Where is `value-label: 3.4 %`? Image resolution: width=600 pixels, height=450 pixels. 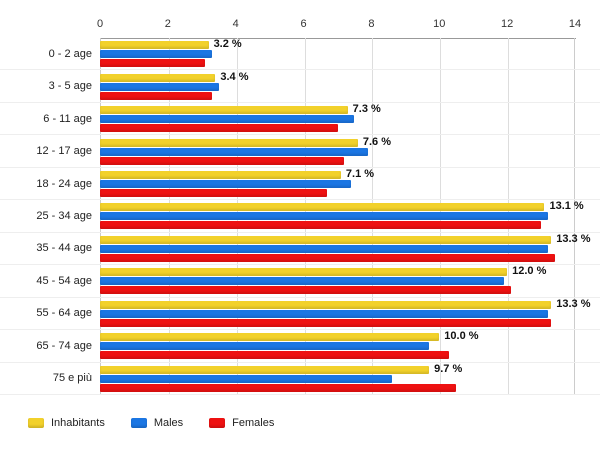
value-label: 3.4 % is located at coordinates (234, 76).